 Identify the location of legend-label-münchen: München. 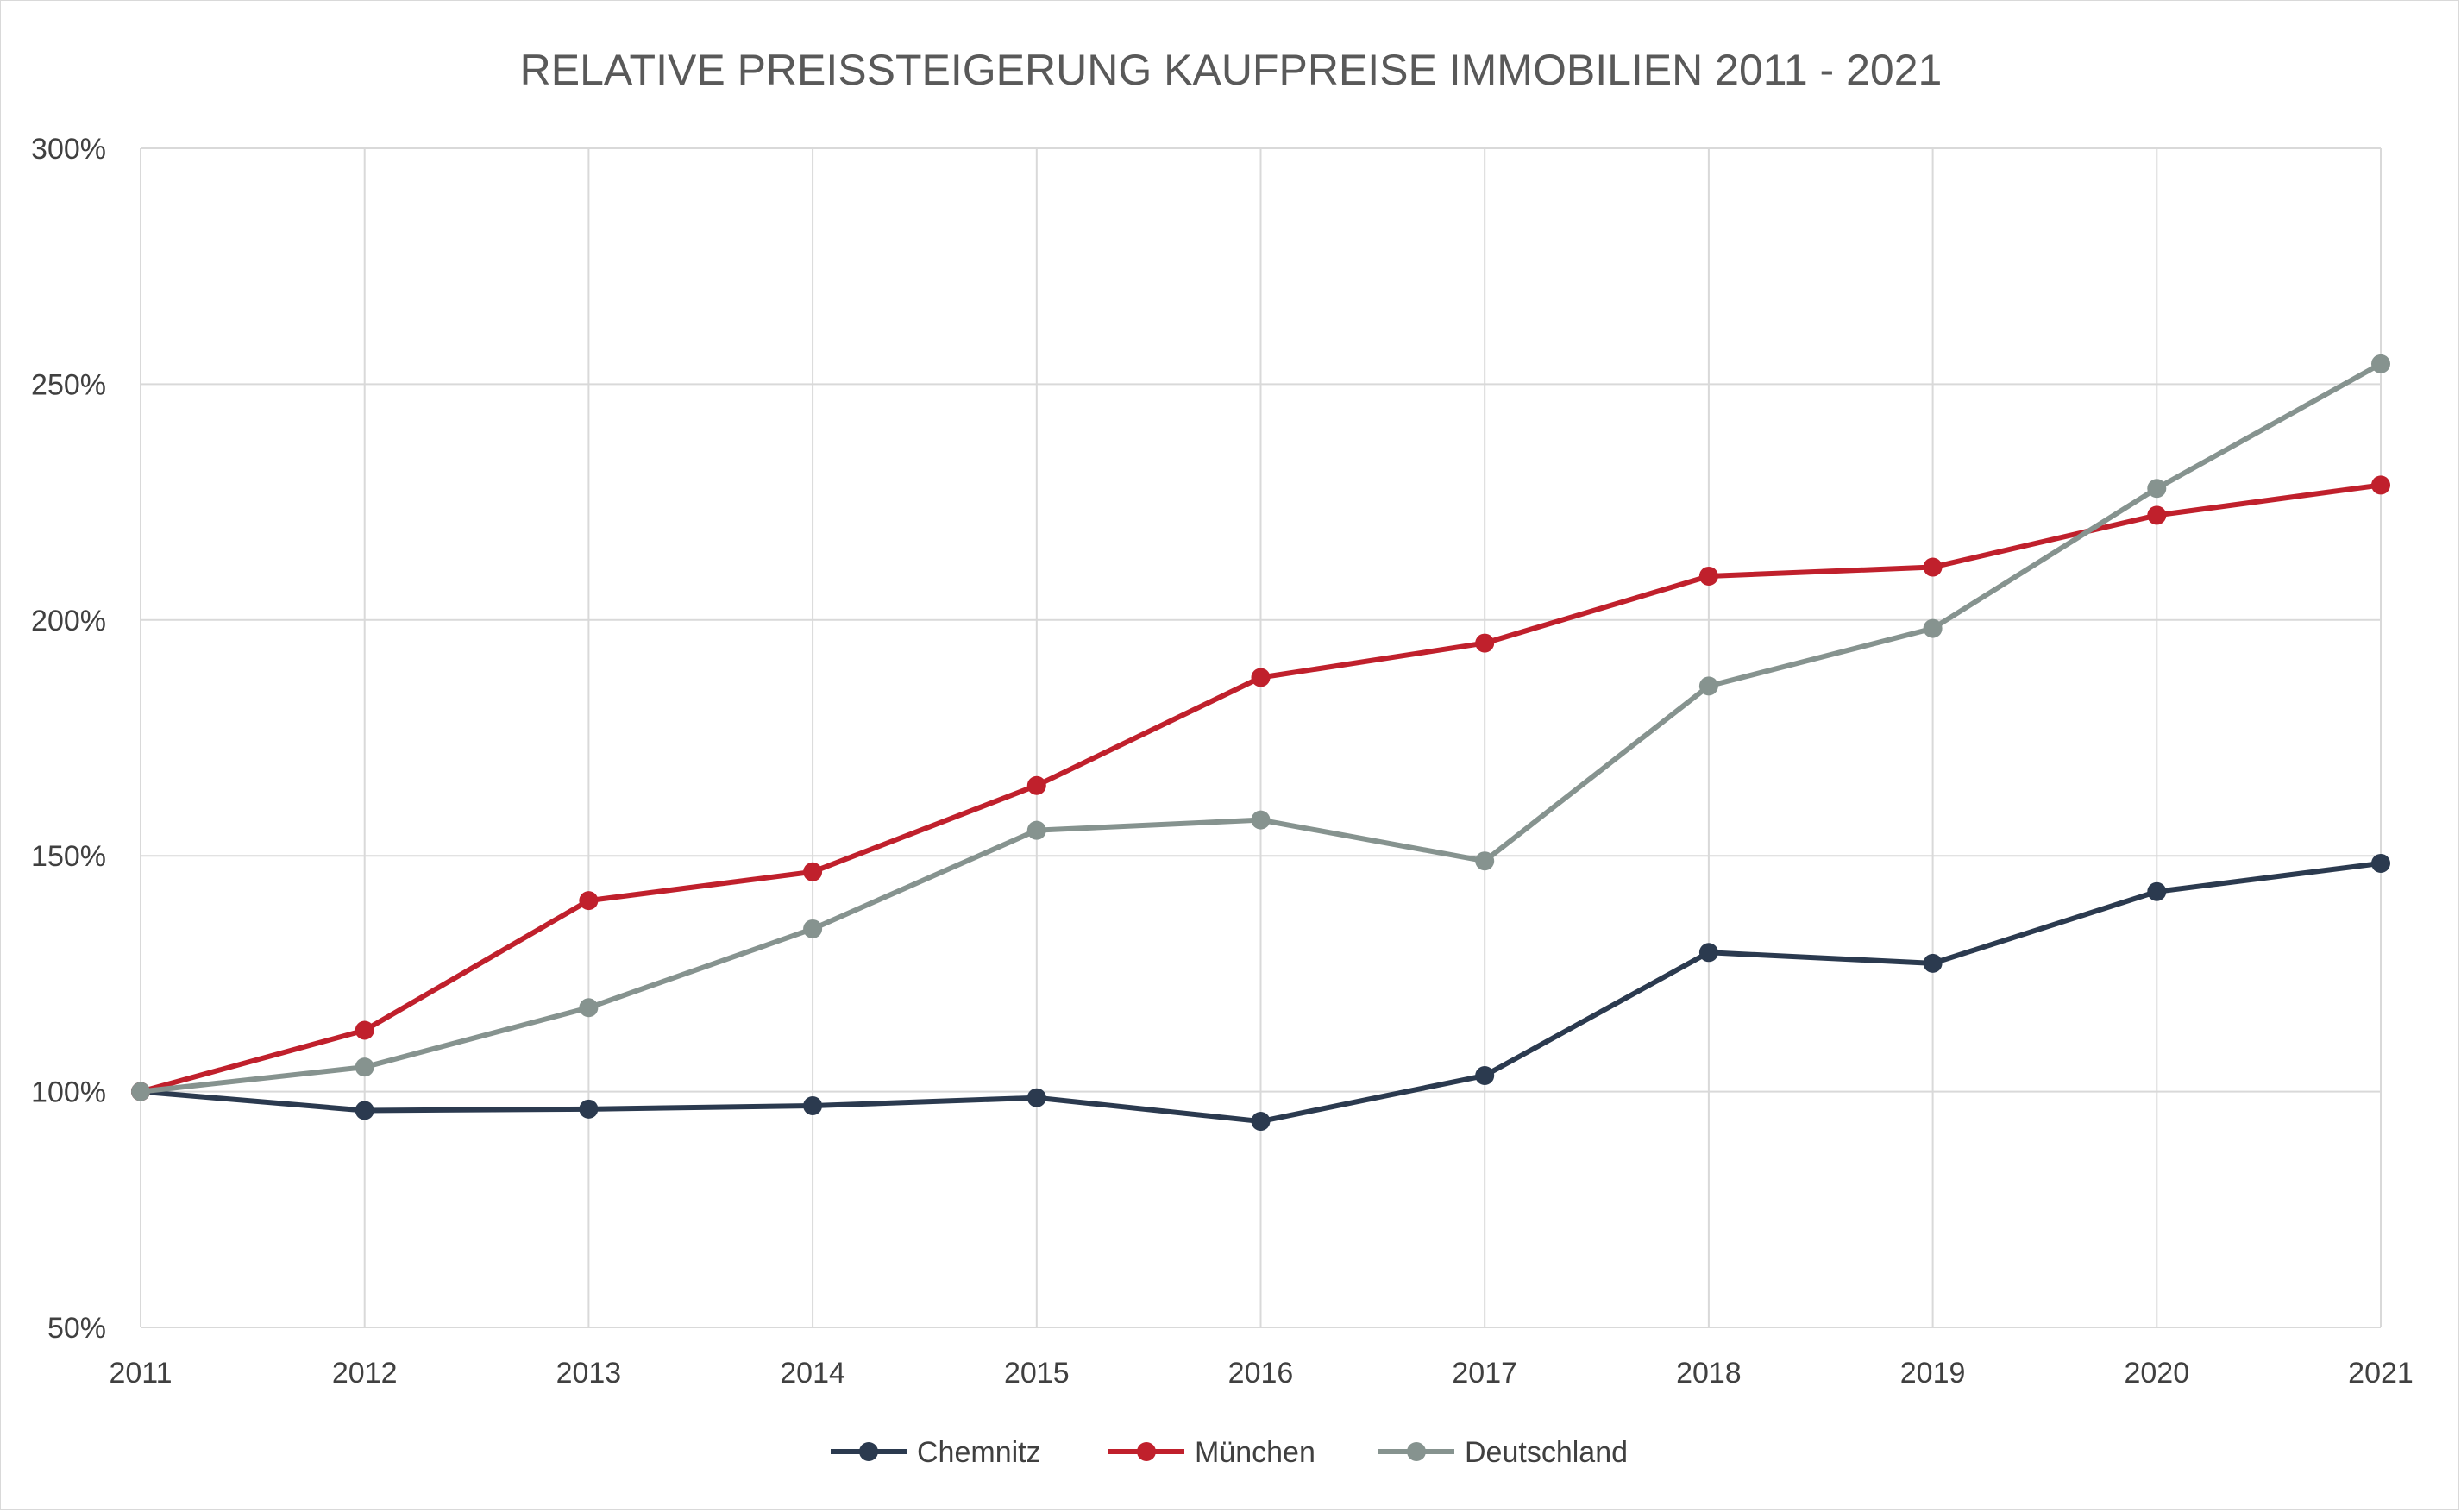
(1255, 1452).